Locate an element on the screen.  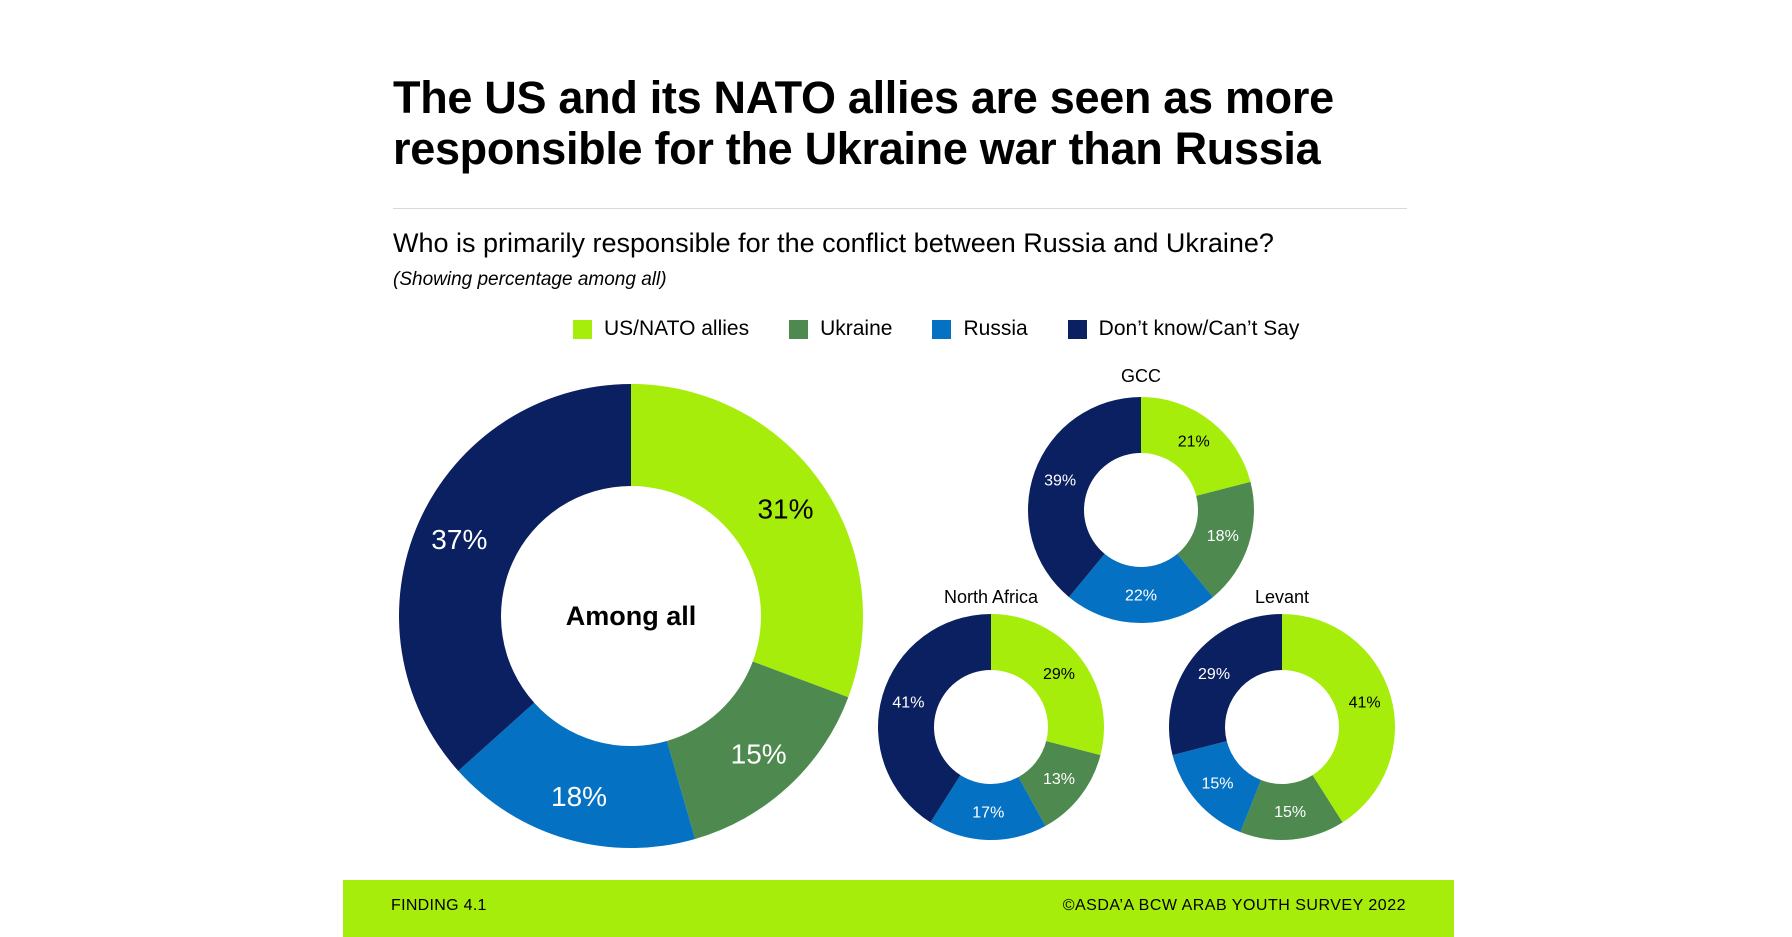
donut-chart-gcc: 21% 18% 22% 39% GCC is located at coordinates (1141, 495).